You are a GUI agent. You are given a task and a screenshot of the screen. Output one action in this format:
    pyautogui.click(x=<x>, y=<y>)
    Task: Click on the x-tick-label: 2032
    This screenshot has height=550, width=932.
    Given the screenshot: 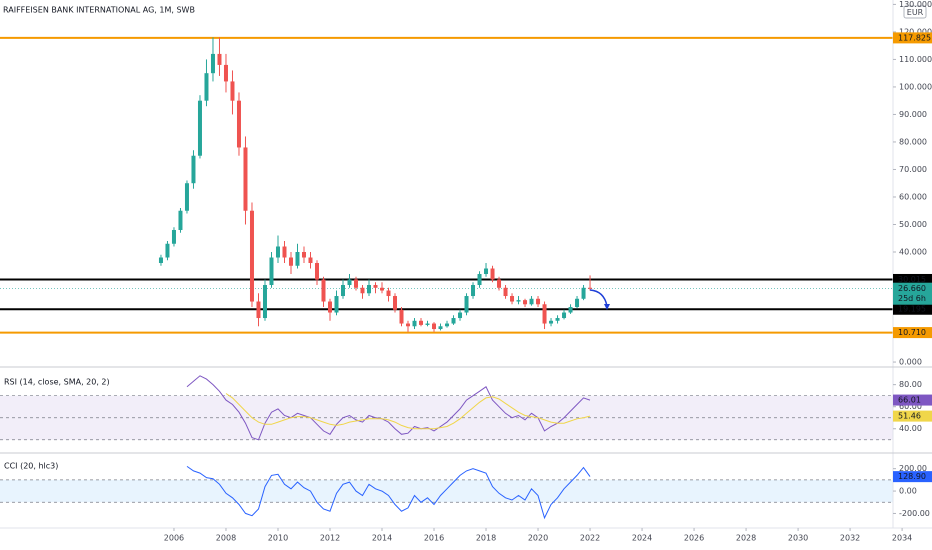 What is the action you would take?
    pyautogui.click(x=850, y=538)
    